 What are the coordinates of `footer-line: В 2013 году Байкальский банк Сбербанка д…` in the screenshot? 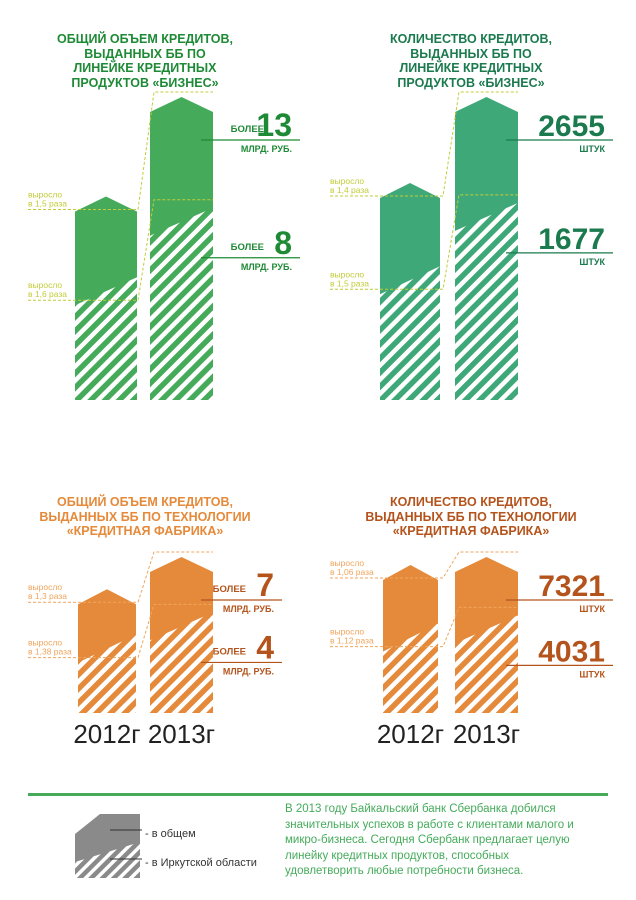 It's located at (420, 809).